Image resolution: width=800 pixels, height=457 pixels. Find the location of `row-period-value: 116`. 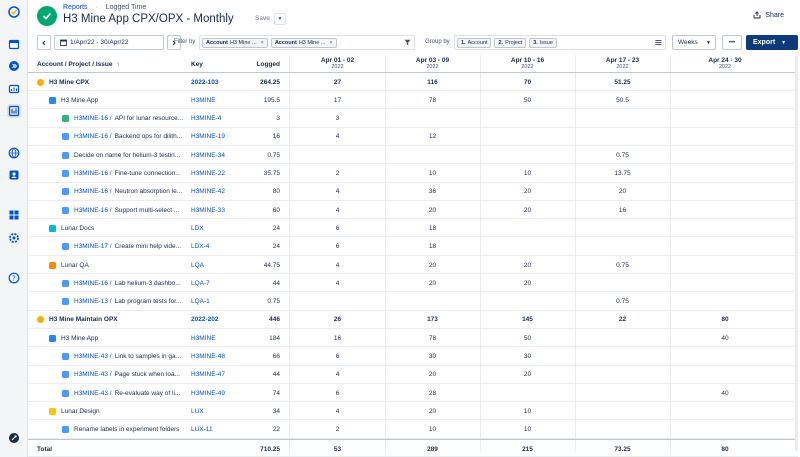

row-period-value: 116 is located at coordinates (432, 82).